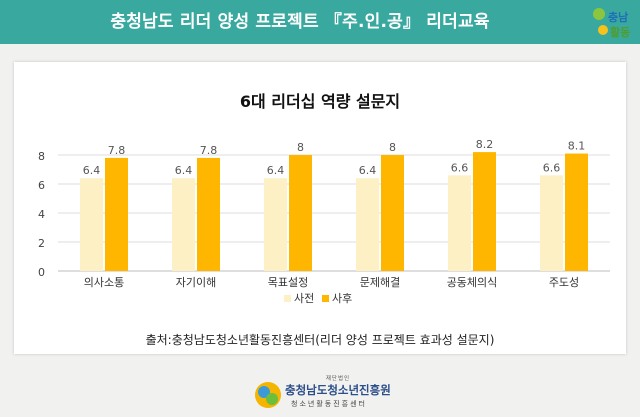 This screenshot has height=417, width=640. What do you see at coordinates (329, 404) in the screenshot?
I see `footer-org-sub: 청소년활동진흥센터` at bounding box center [329, 404].